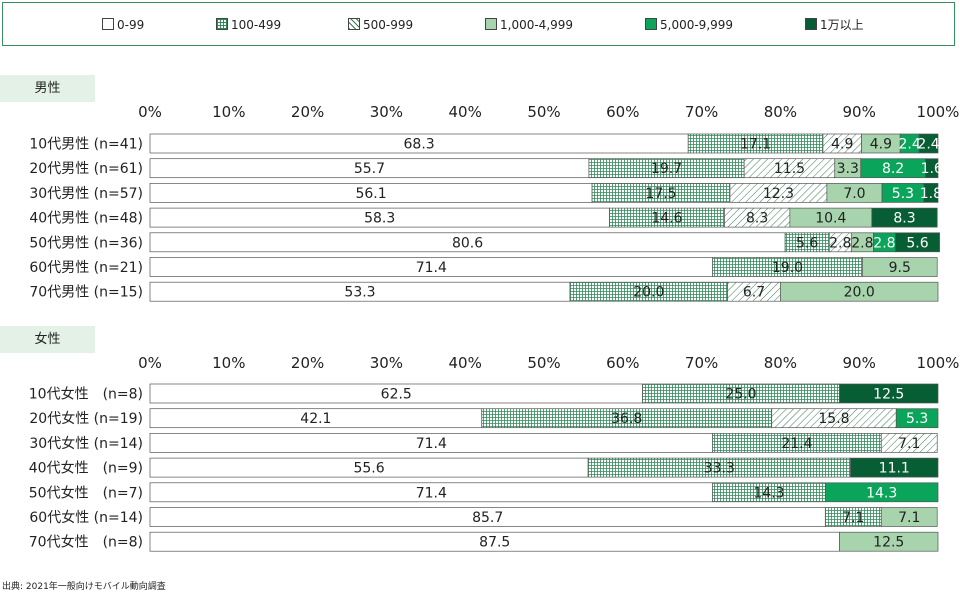 This screenshot has height=597, width=960. I want to click on data-label: 11.5, so click(789, 169).